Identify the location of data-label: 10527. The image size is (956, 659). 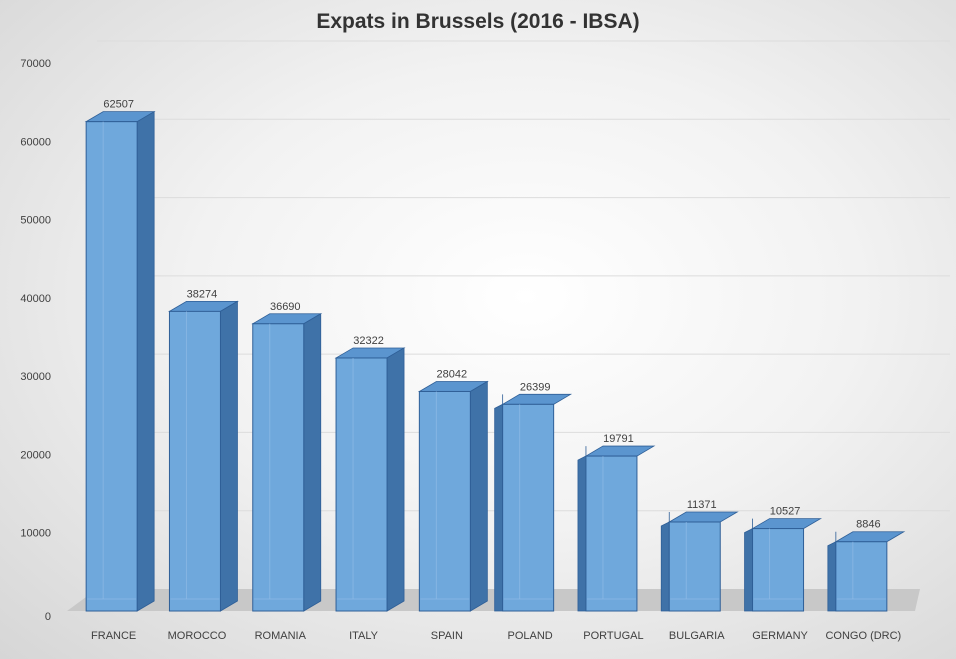
(785, 512).